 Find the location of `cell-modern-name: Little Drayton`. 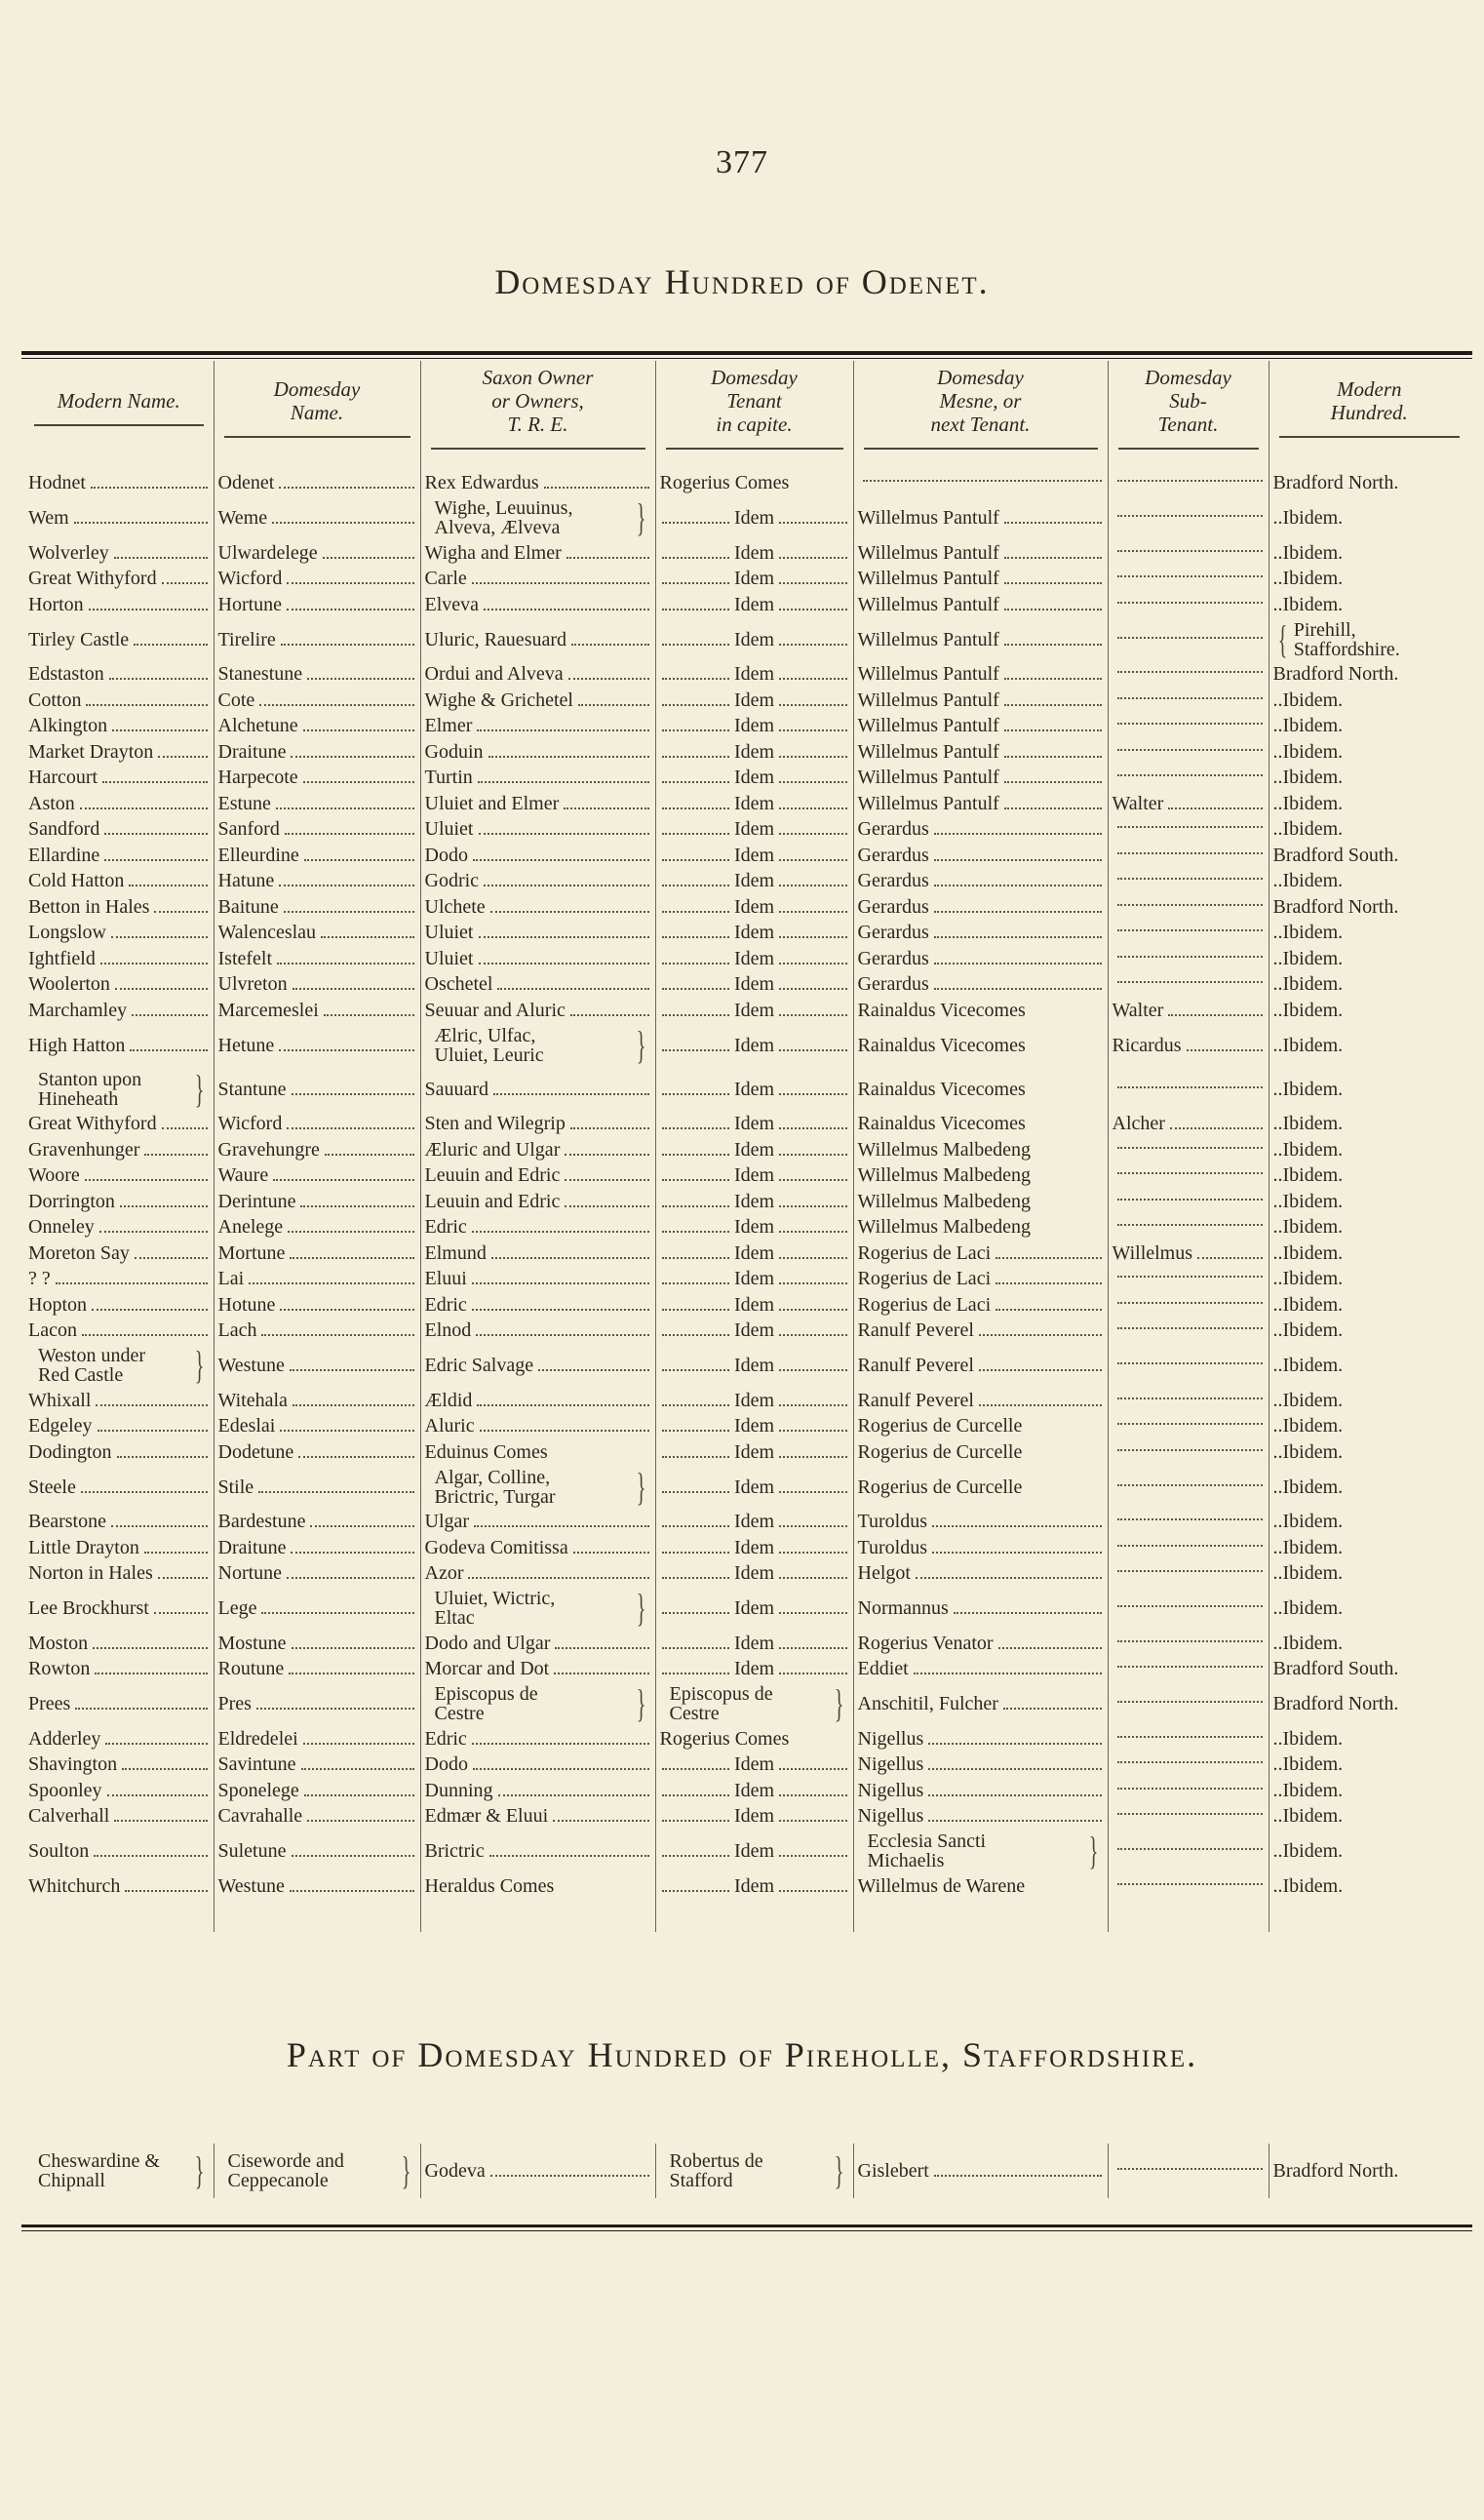

cell-modern-name: Little Drayton is located at coordinates (119, 1548).